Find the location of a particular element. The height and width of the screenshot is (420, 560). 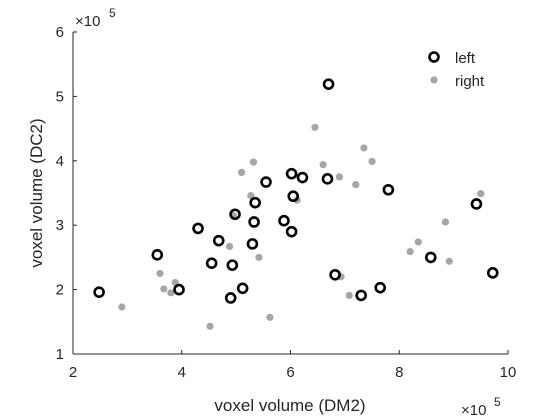

y-tick-label: 3 is located at coordinates (60, 225).